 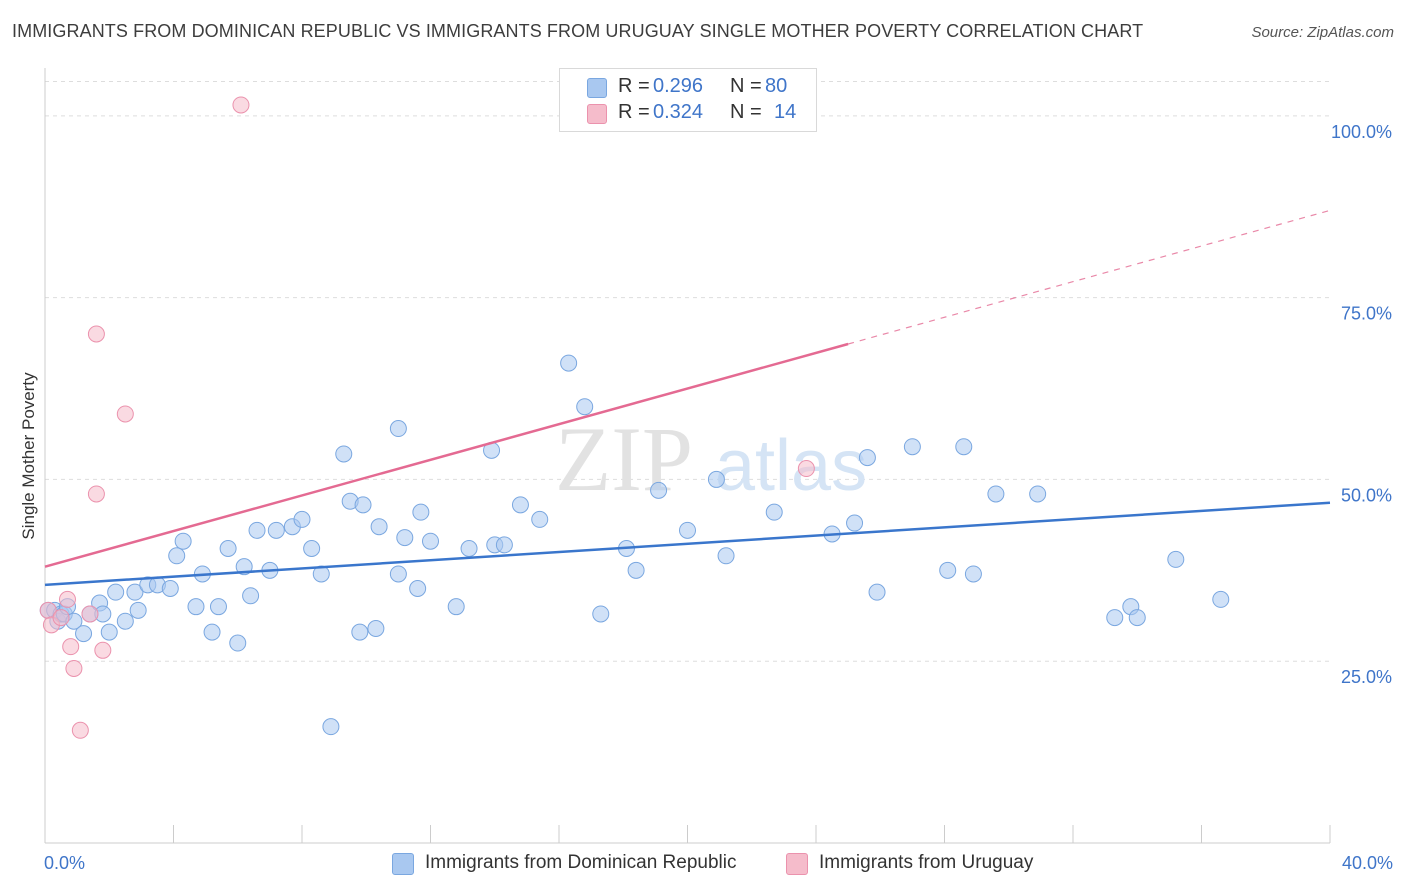 What do you see at coordinates (687, 544) in the screenshot?
I see `trend-line-dominican` at bounding box center [687, 544].